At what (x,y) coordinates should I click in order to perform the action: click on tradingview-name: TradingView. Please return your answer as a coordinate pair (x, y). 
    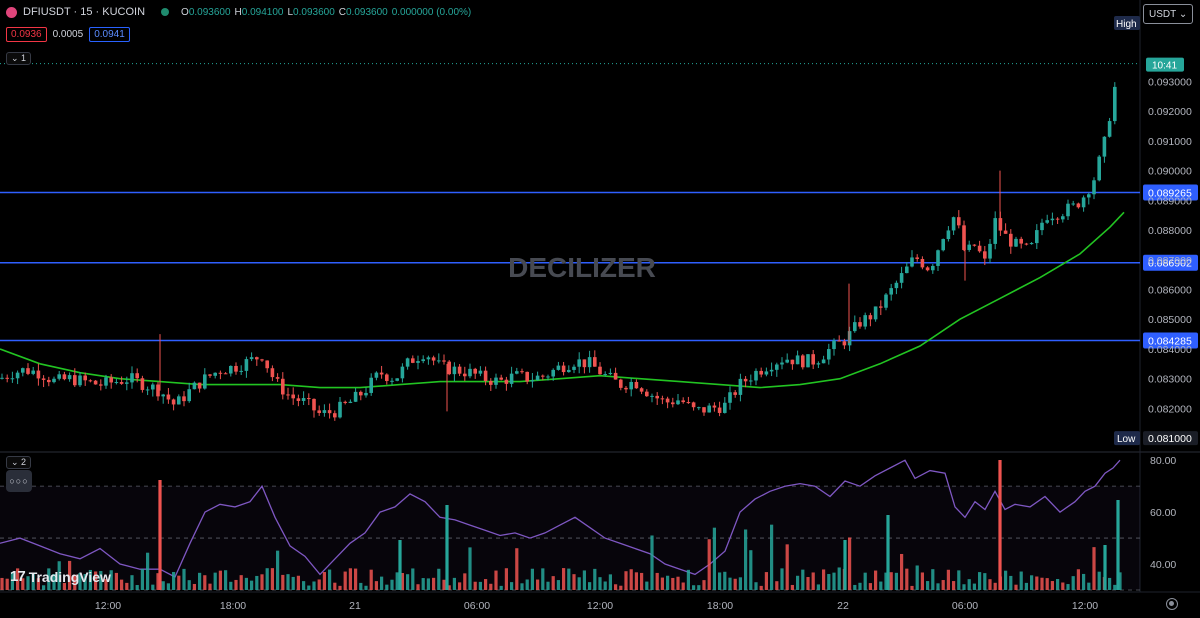
    Looking at the image, I should click on (69, 576).